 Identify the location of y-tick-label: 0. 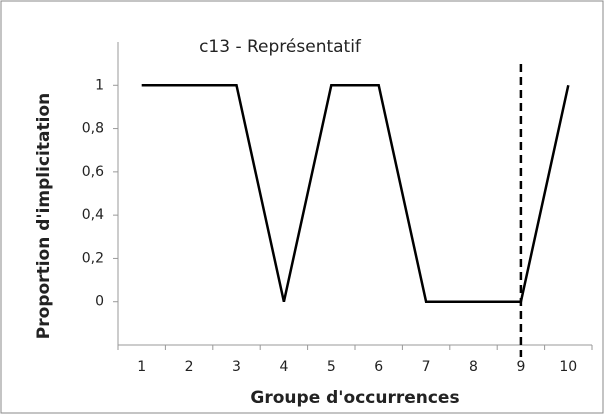
(99, 302).